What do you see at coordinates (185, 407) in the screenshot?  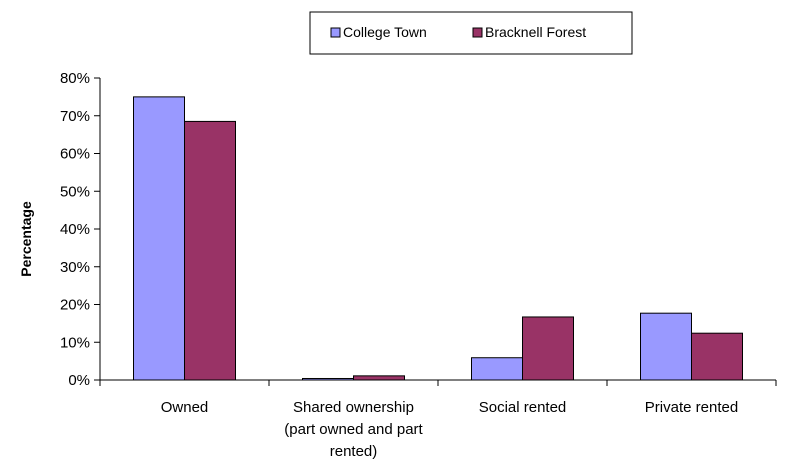 I see `x-tick-label: Owned` at bounding box center [185, 407].